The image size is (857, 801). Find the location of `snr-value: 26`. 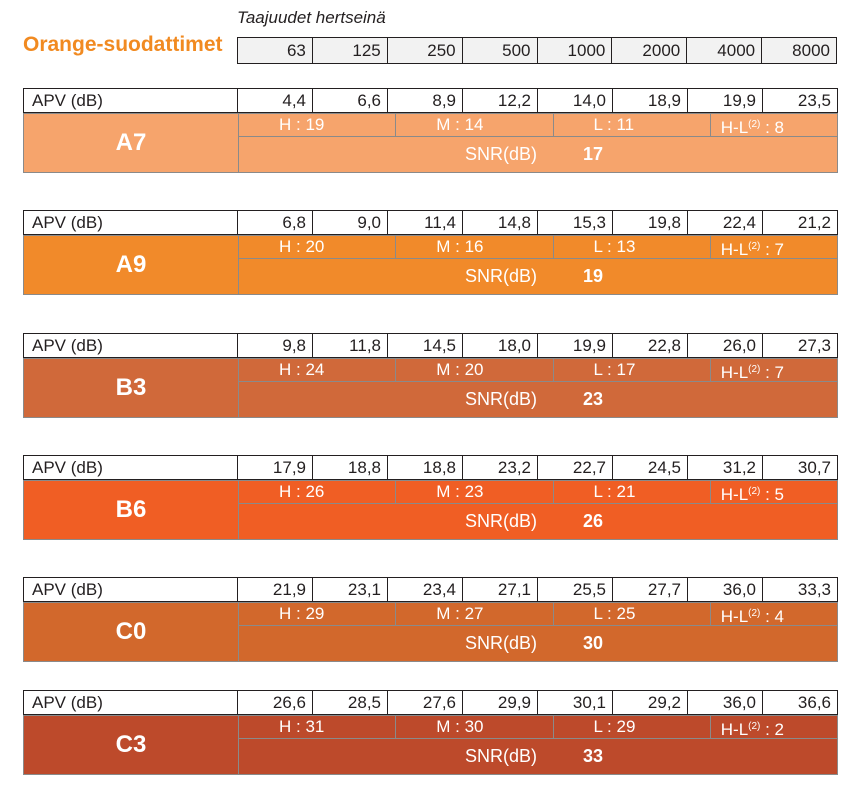

snr-value: 26 is located at coordinates (593, 521).